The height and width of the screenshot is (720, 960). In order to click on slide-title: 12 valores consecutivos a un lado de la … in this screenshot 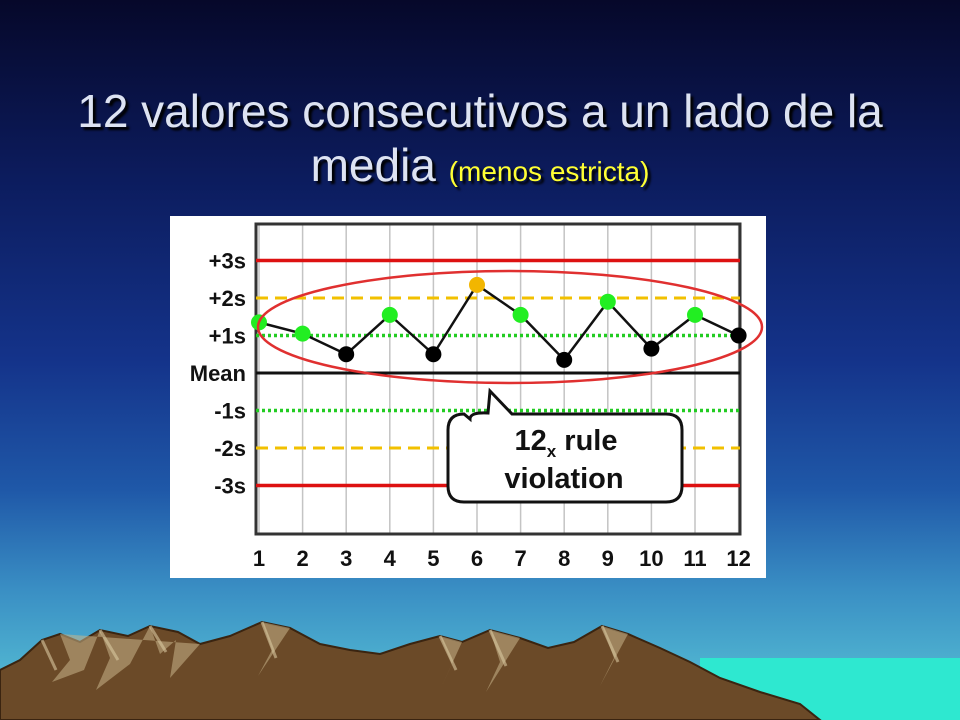, I will do `click(480, 141)`.